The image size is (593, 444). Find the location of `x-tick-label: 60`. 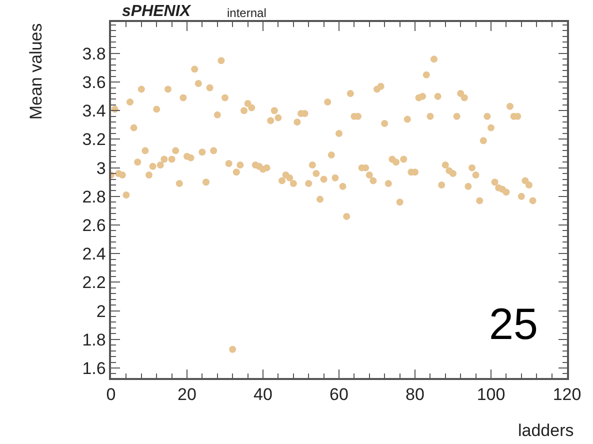

x-tick-label: 60 is located at coordinates (339, 394).